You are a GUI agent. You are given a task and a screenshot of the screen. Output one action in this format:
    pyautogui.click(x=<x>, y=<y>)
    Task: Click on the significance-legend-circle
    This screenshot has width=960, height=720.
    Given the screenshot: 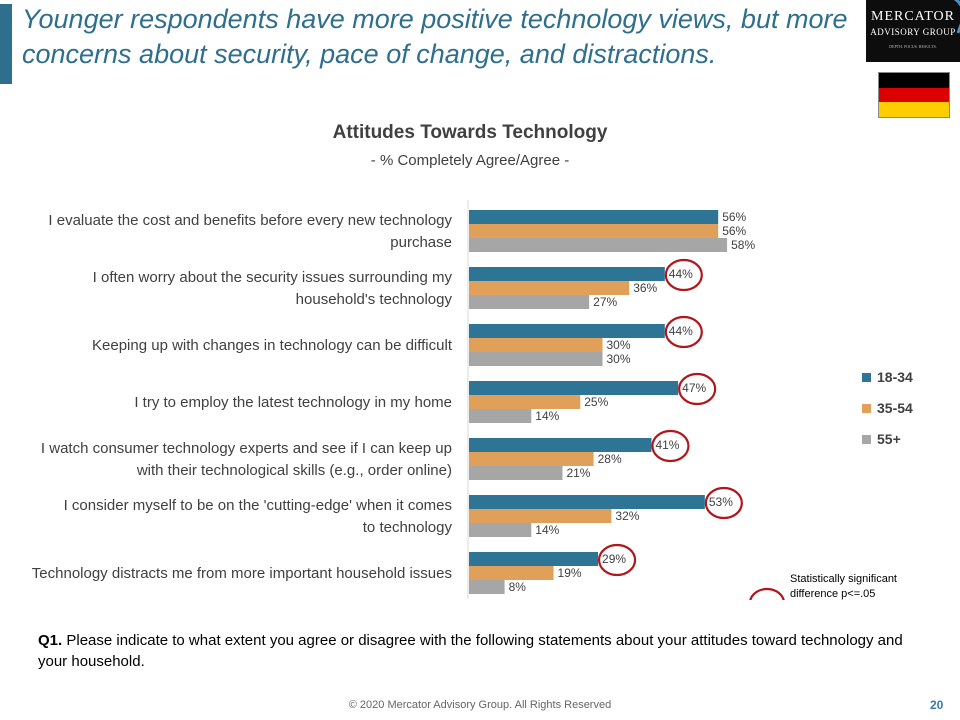 What is the action you would take?
    pyautogui.click(x=767, y=593)
    